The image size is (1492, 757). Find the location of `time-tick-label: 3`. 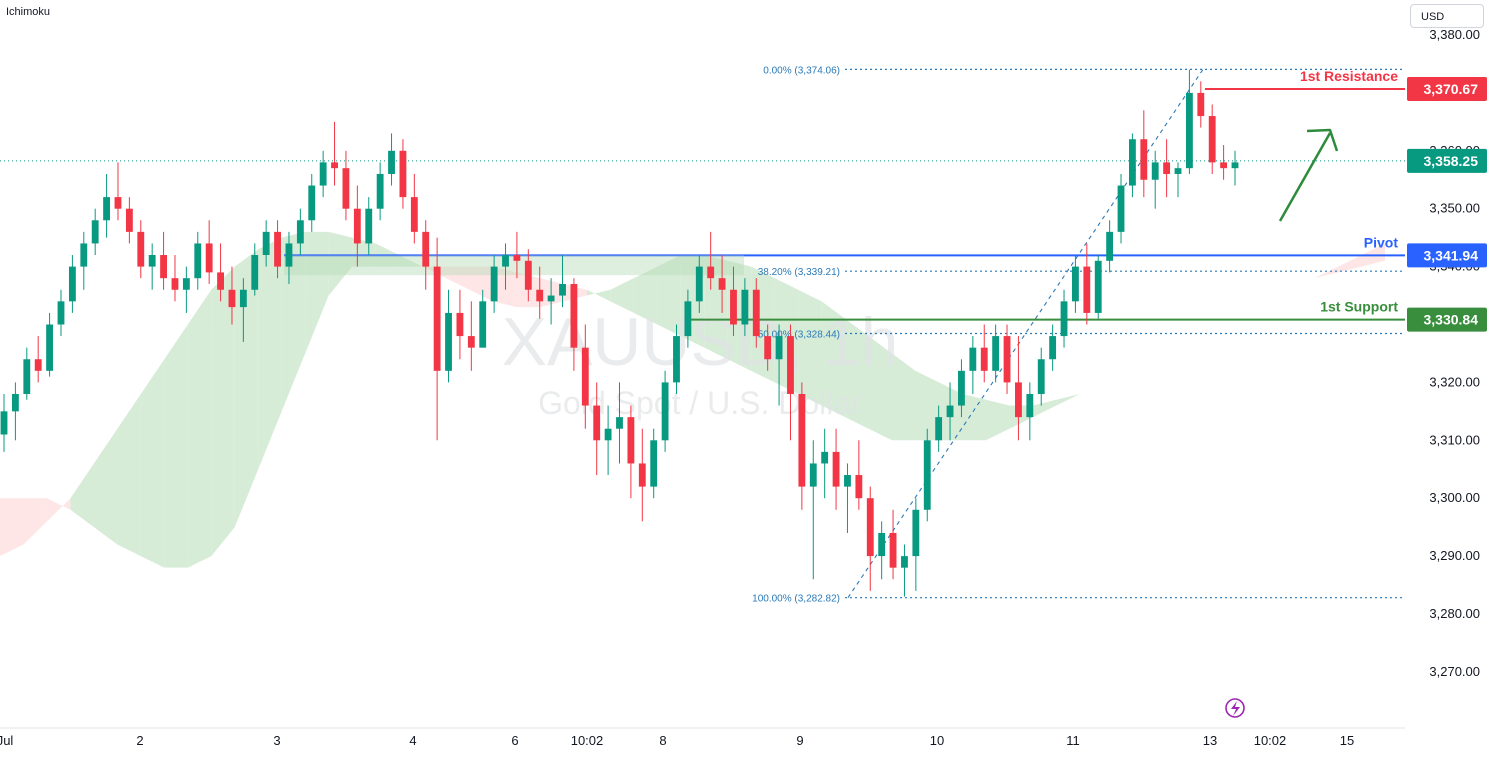

time-tick-label: 3 is located at coordinates (276, 740).